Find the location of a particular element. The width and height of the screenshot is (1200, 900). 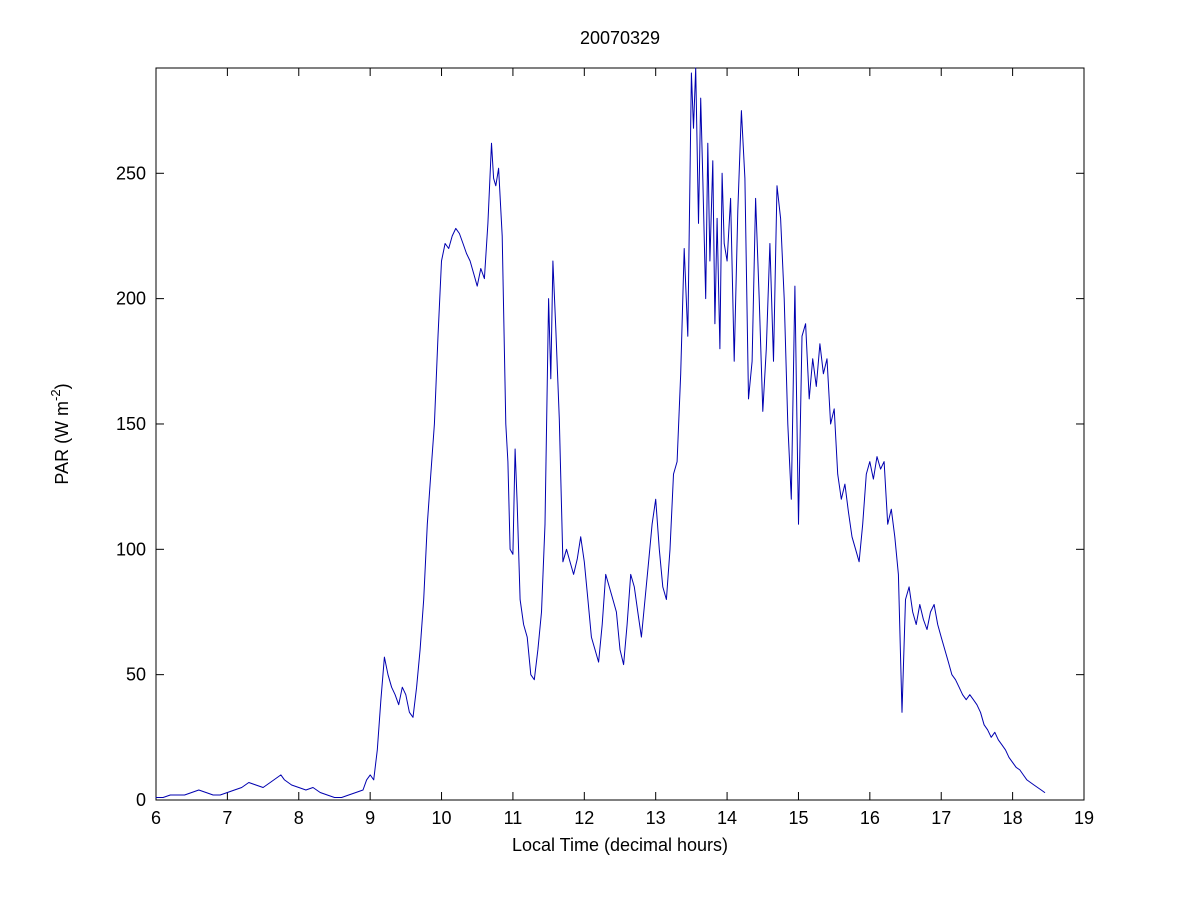

x-tick-label: 11 is located at coordinates (513, 818).